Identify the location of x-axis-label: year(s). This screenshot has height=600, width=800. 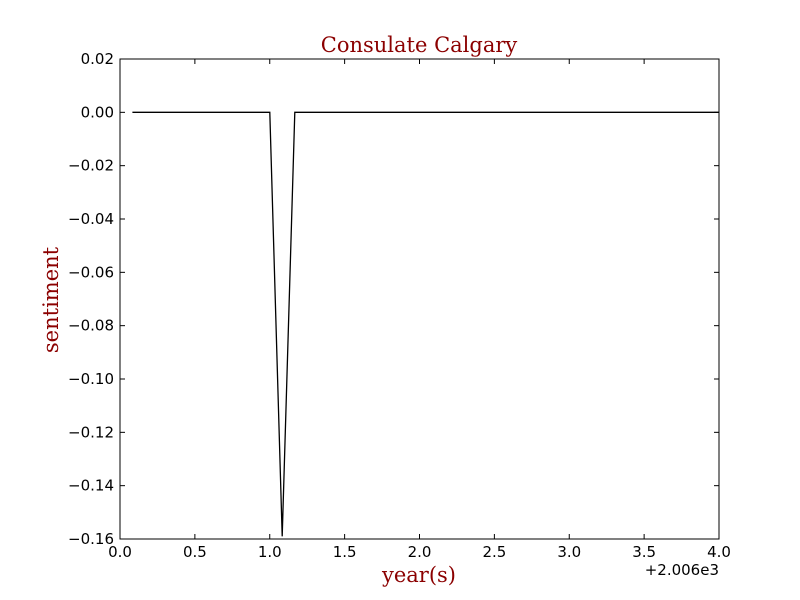
(418, 575).